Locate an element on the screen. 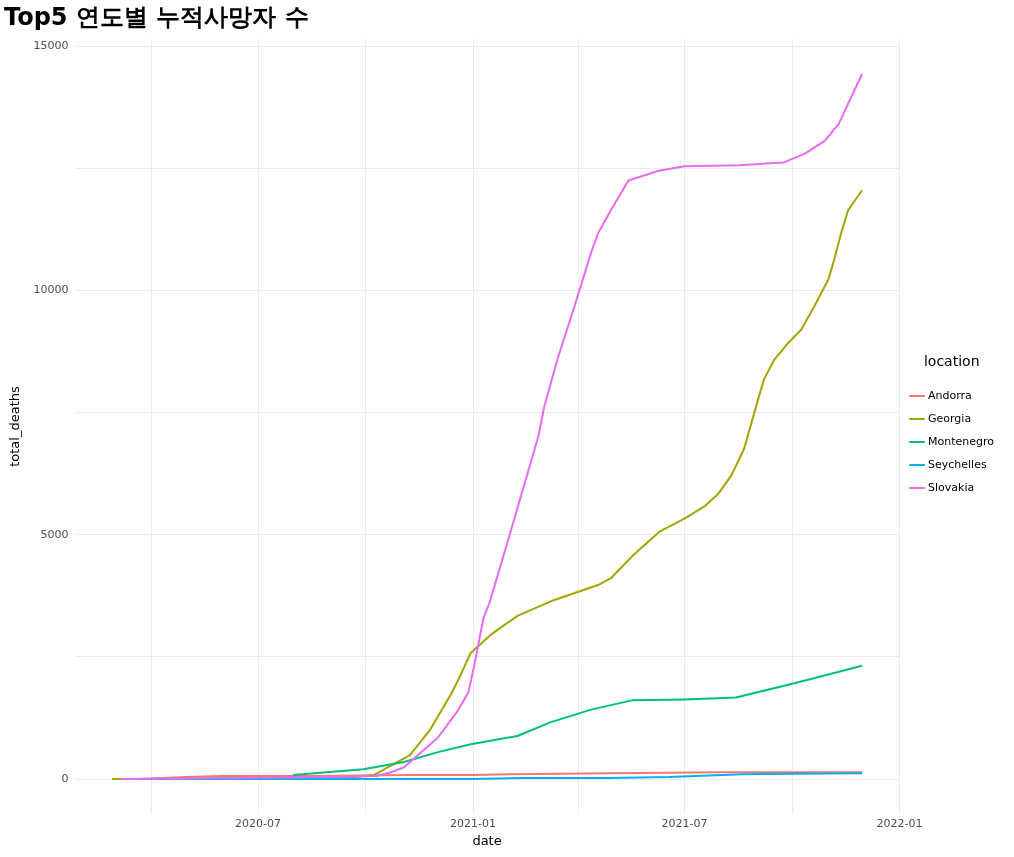 This screenshot has width=1014, height=857. legend-label: Seychelles is located at coordinates (957, 464).